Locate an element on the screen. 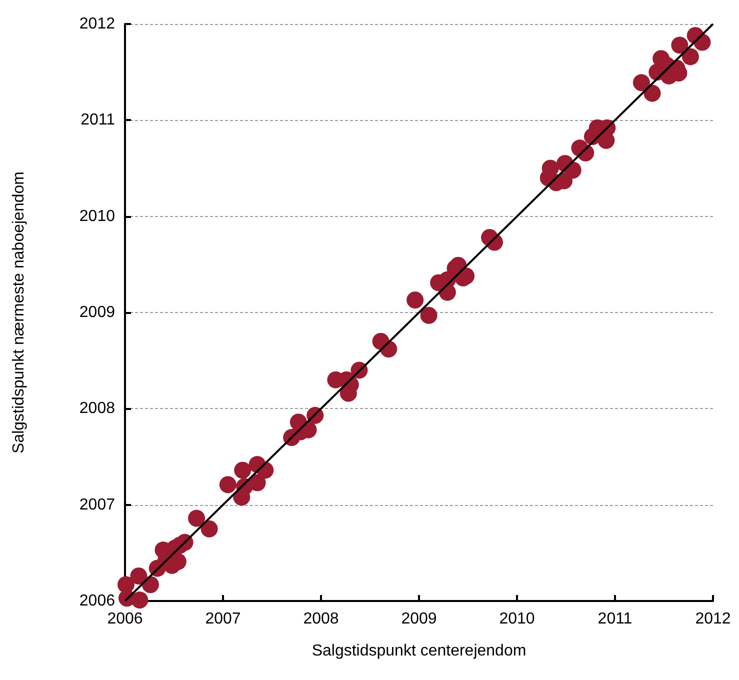  y-tick-label: 2009 is located at coordinates (97, 312).